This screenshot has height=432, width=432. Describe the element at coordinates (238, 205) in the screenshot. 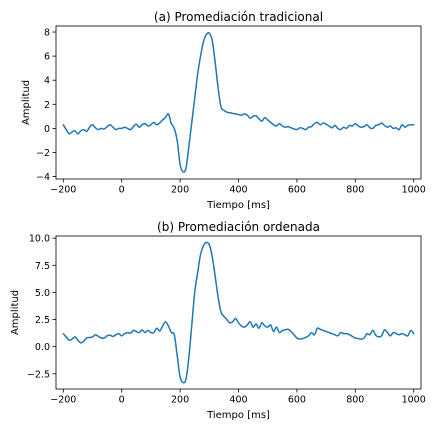

I see `x-axis-label-a: Tiempo [ms]` at that location.